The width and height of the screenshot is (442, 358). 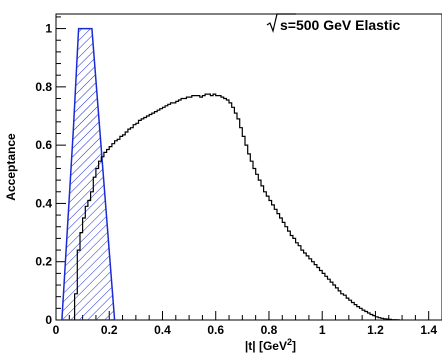 I want to click on x-axis-title: |t| [GeV2], so click(x=270, y=345).